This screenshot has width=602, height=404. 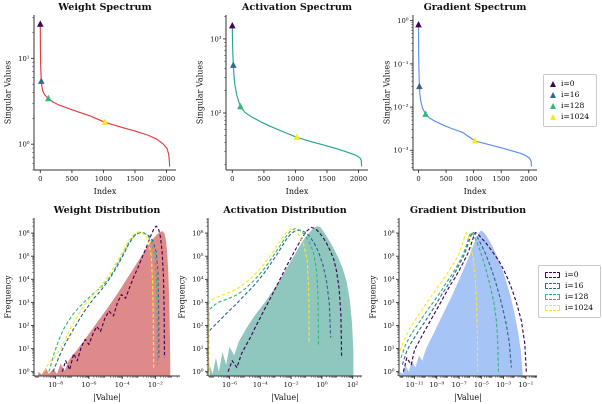 I want to click on distribution-legend: i=0 i=16 i=128 i=1024, so click(x=570, y=291).